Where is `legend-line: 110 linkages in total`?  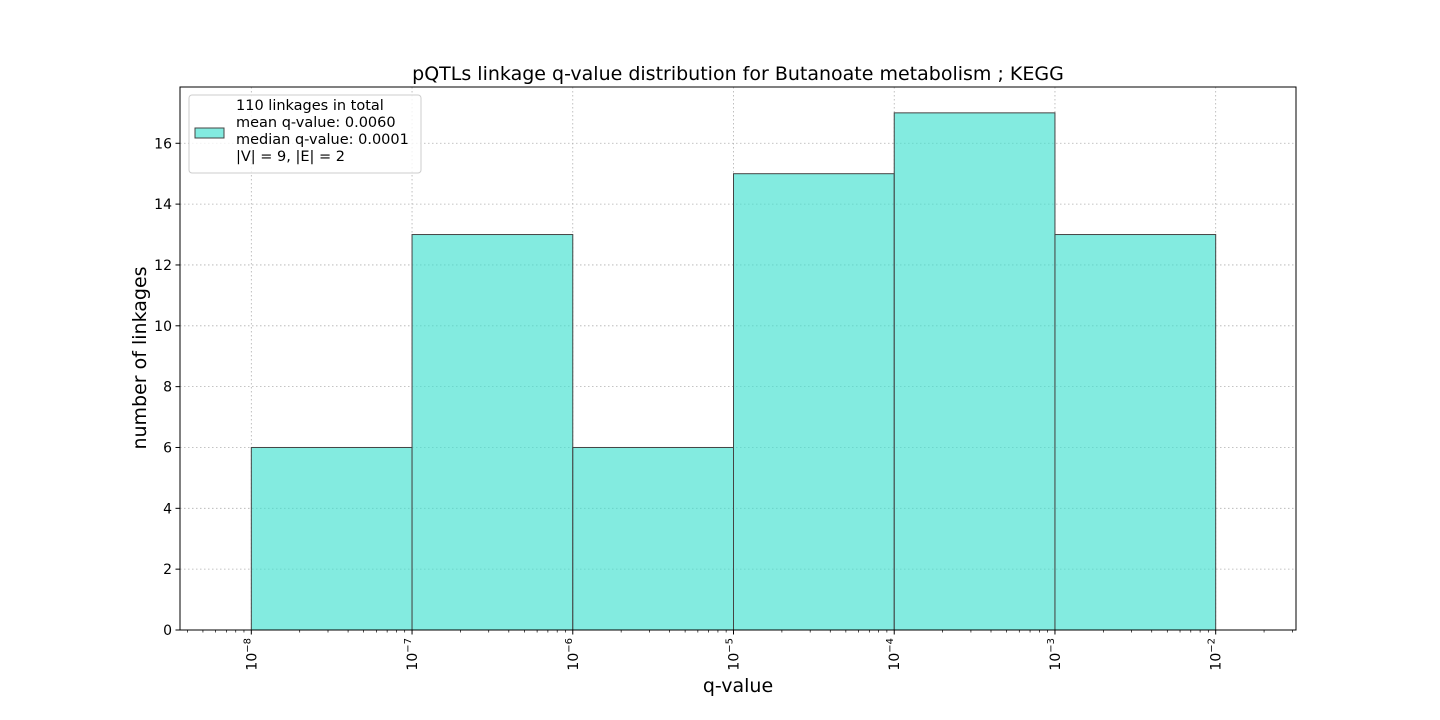 legend-line: 110 linkages in total is located at coordinates (310, 106).